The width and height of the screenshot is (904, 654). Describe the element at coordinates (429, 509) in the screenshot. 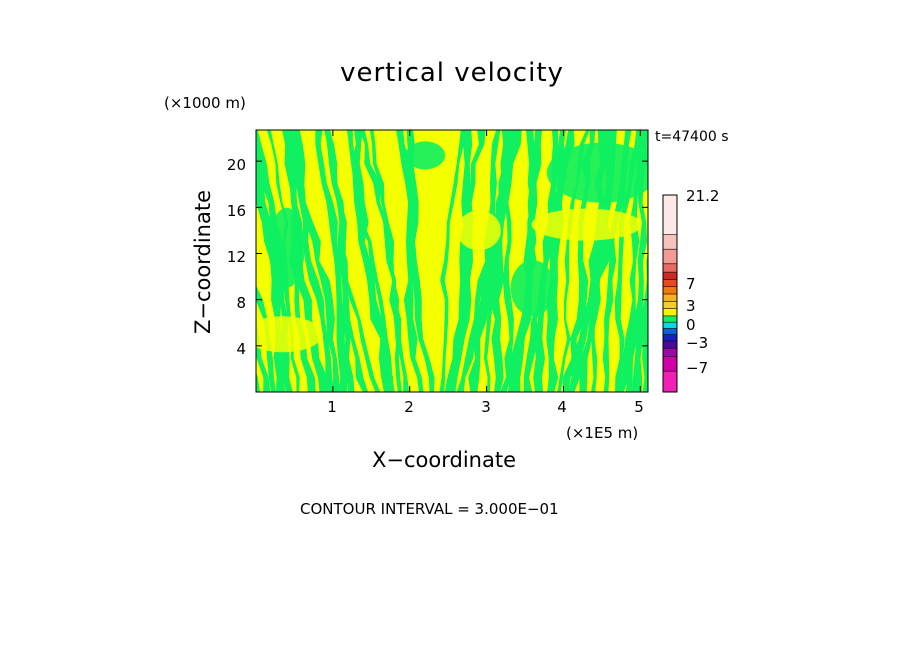

I see `contour-interval-label: CONTOUR INTERVAL = 3.000E−01` at that location.